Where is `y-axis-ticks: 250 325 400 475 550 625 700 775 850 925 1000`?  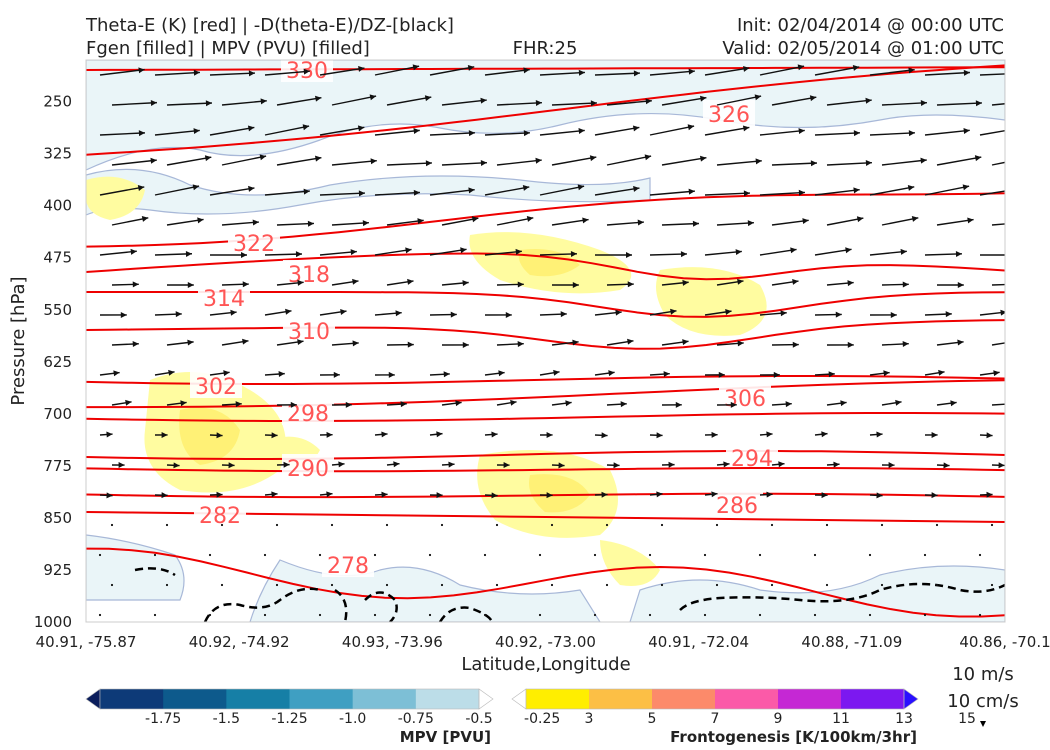
y-axis-ticks: 250 325 400 475 550 625 700 775 850 925 1000 is located at coordinates (53, 362).